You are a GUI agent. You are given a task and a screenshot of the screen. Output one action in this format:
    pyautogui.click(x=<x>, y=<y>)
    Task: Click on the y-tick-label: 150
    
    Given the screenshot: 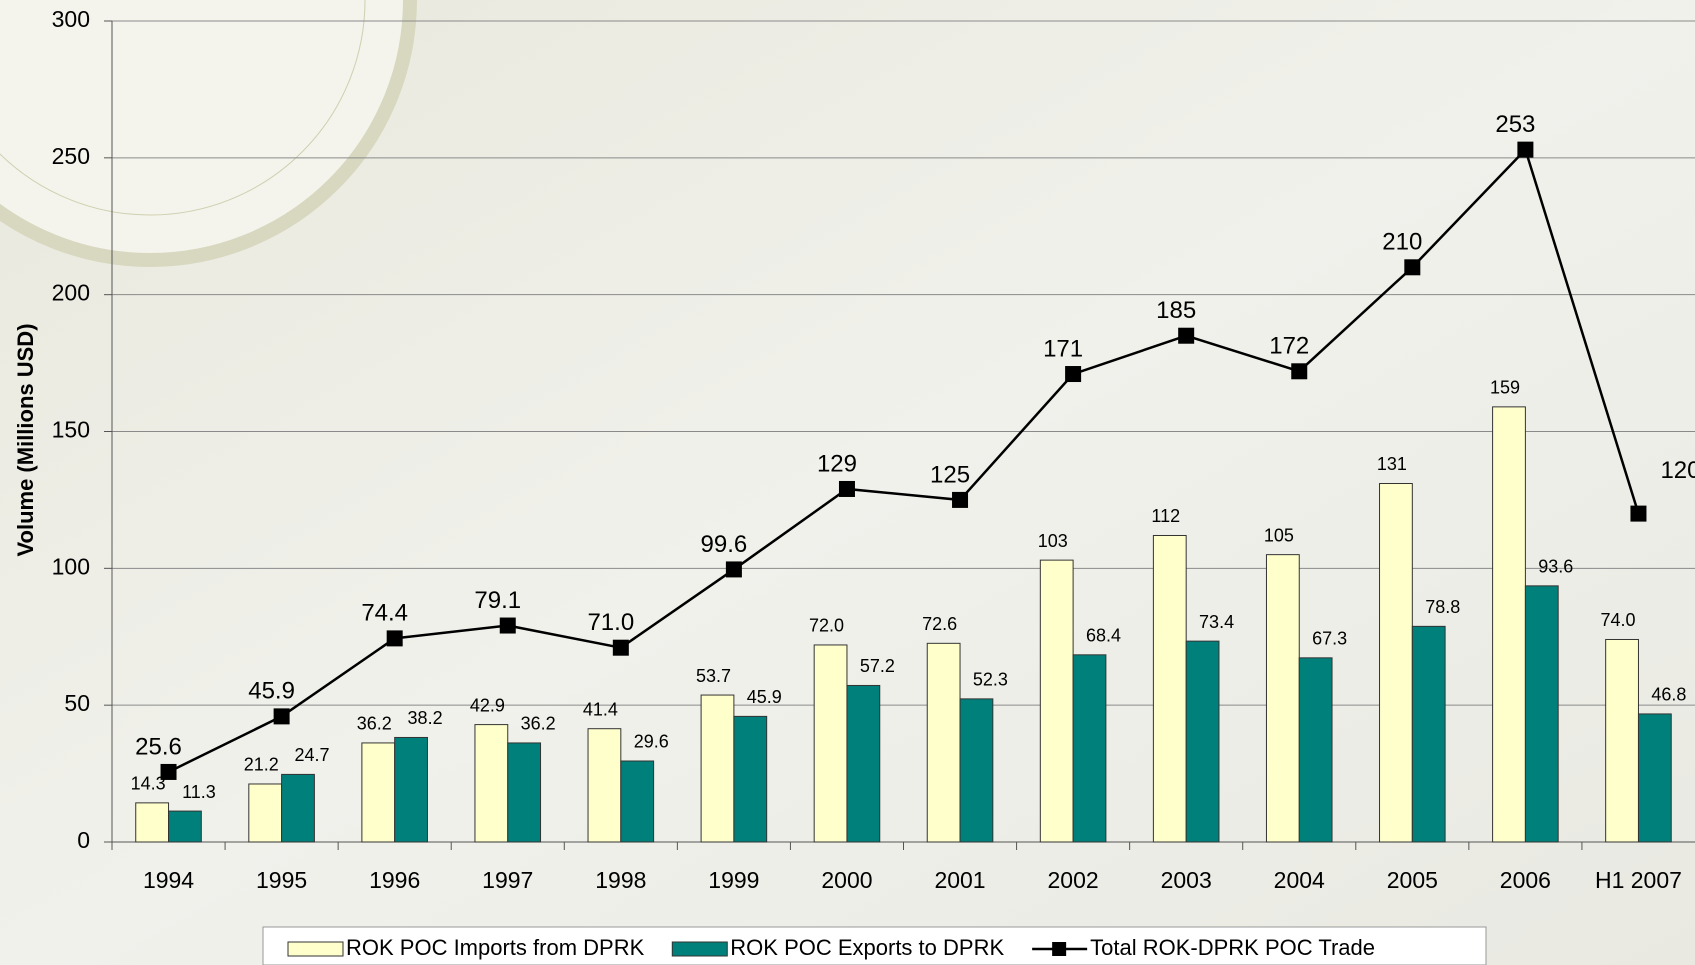 What is the action you would take?
    pyautogui.click(x=71, y=430)
    